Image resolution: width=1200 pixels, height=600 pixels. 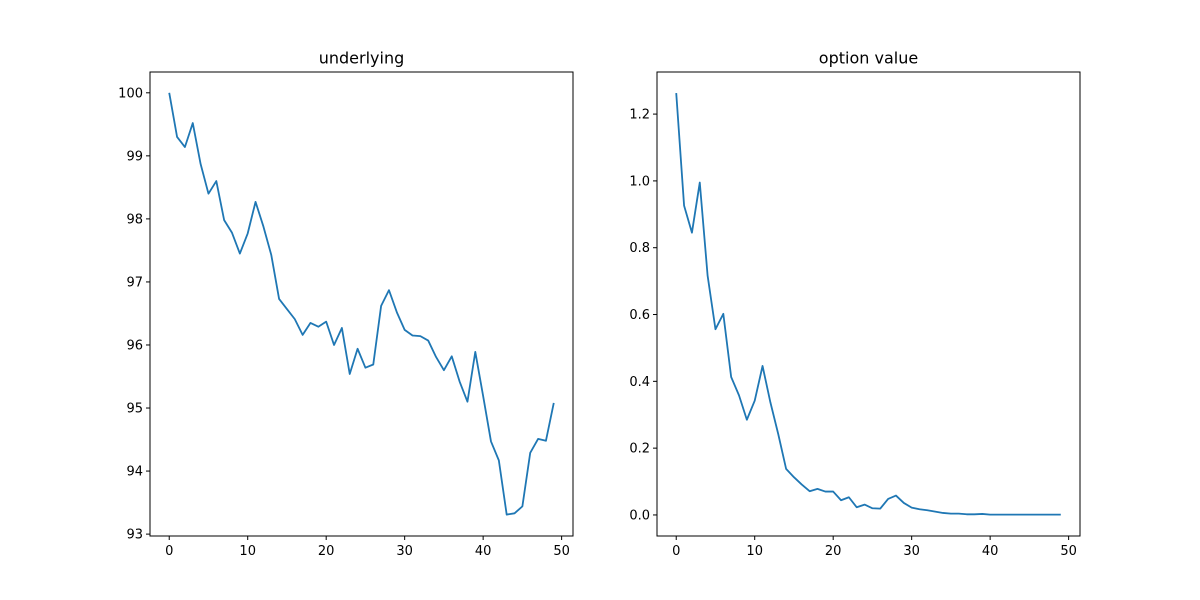 I want to click on y-tick-label: 0.6, so click(x=639, y=315).